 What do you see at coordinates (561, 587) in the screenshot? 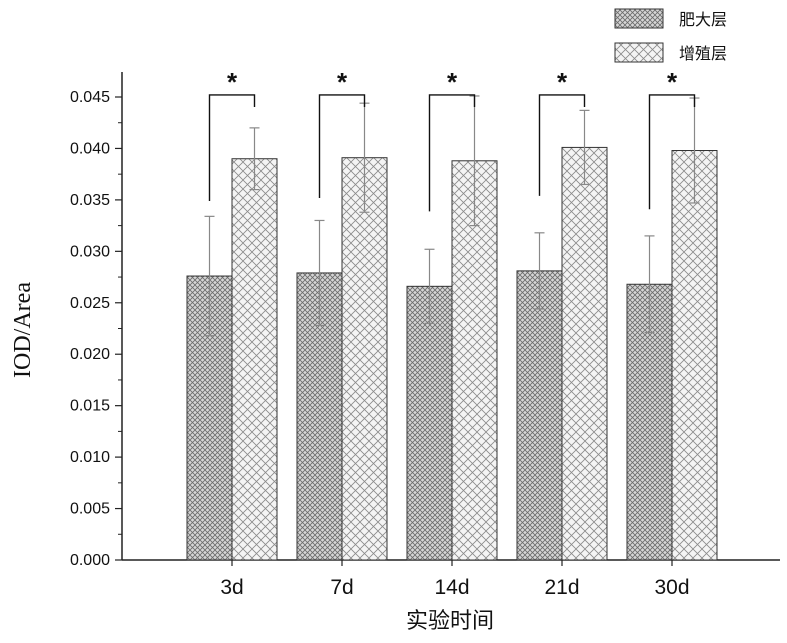
I see `x-tick-label: 21d` at bounding box center [561, 587].